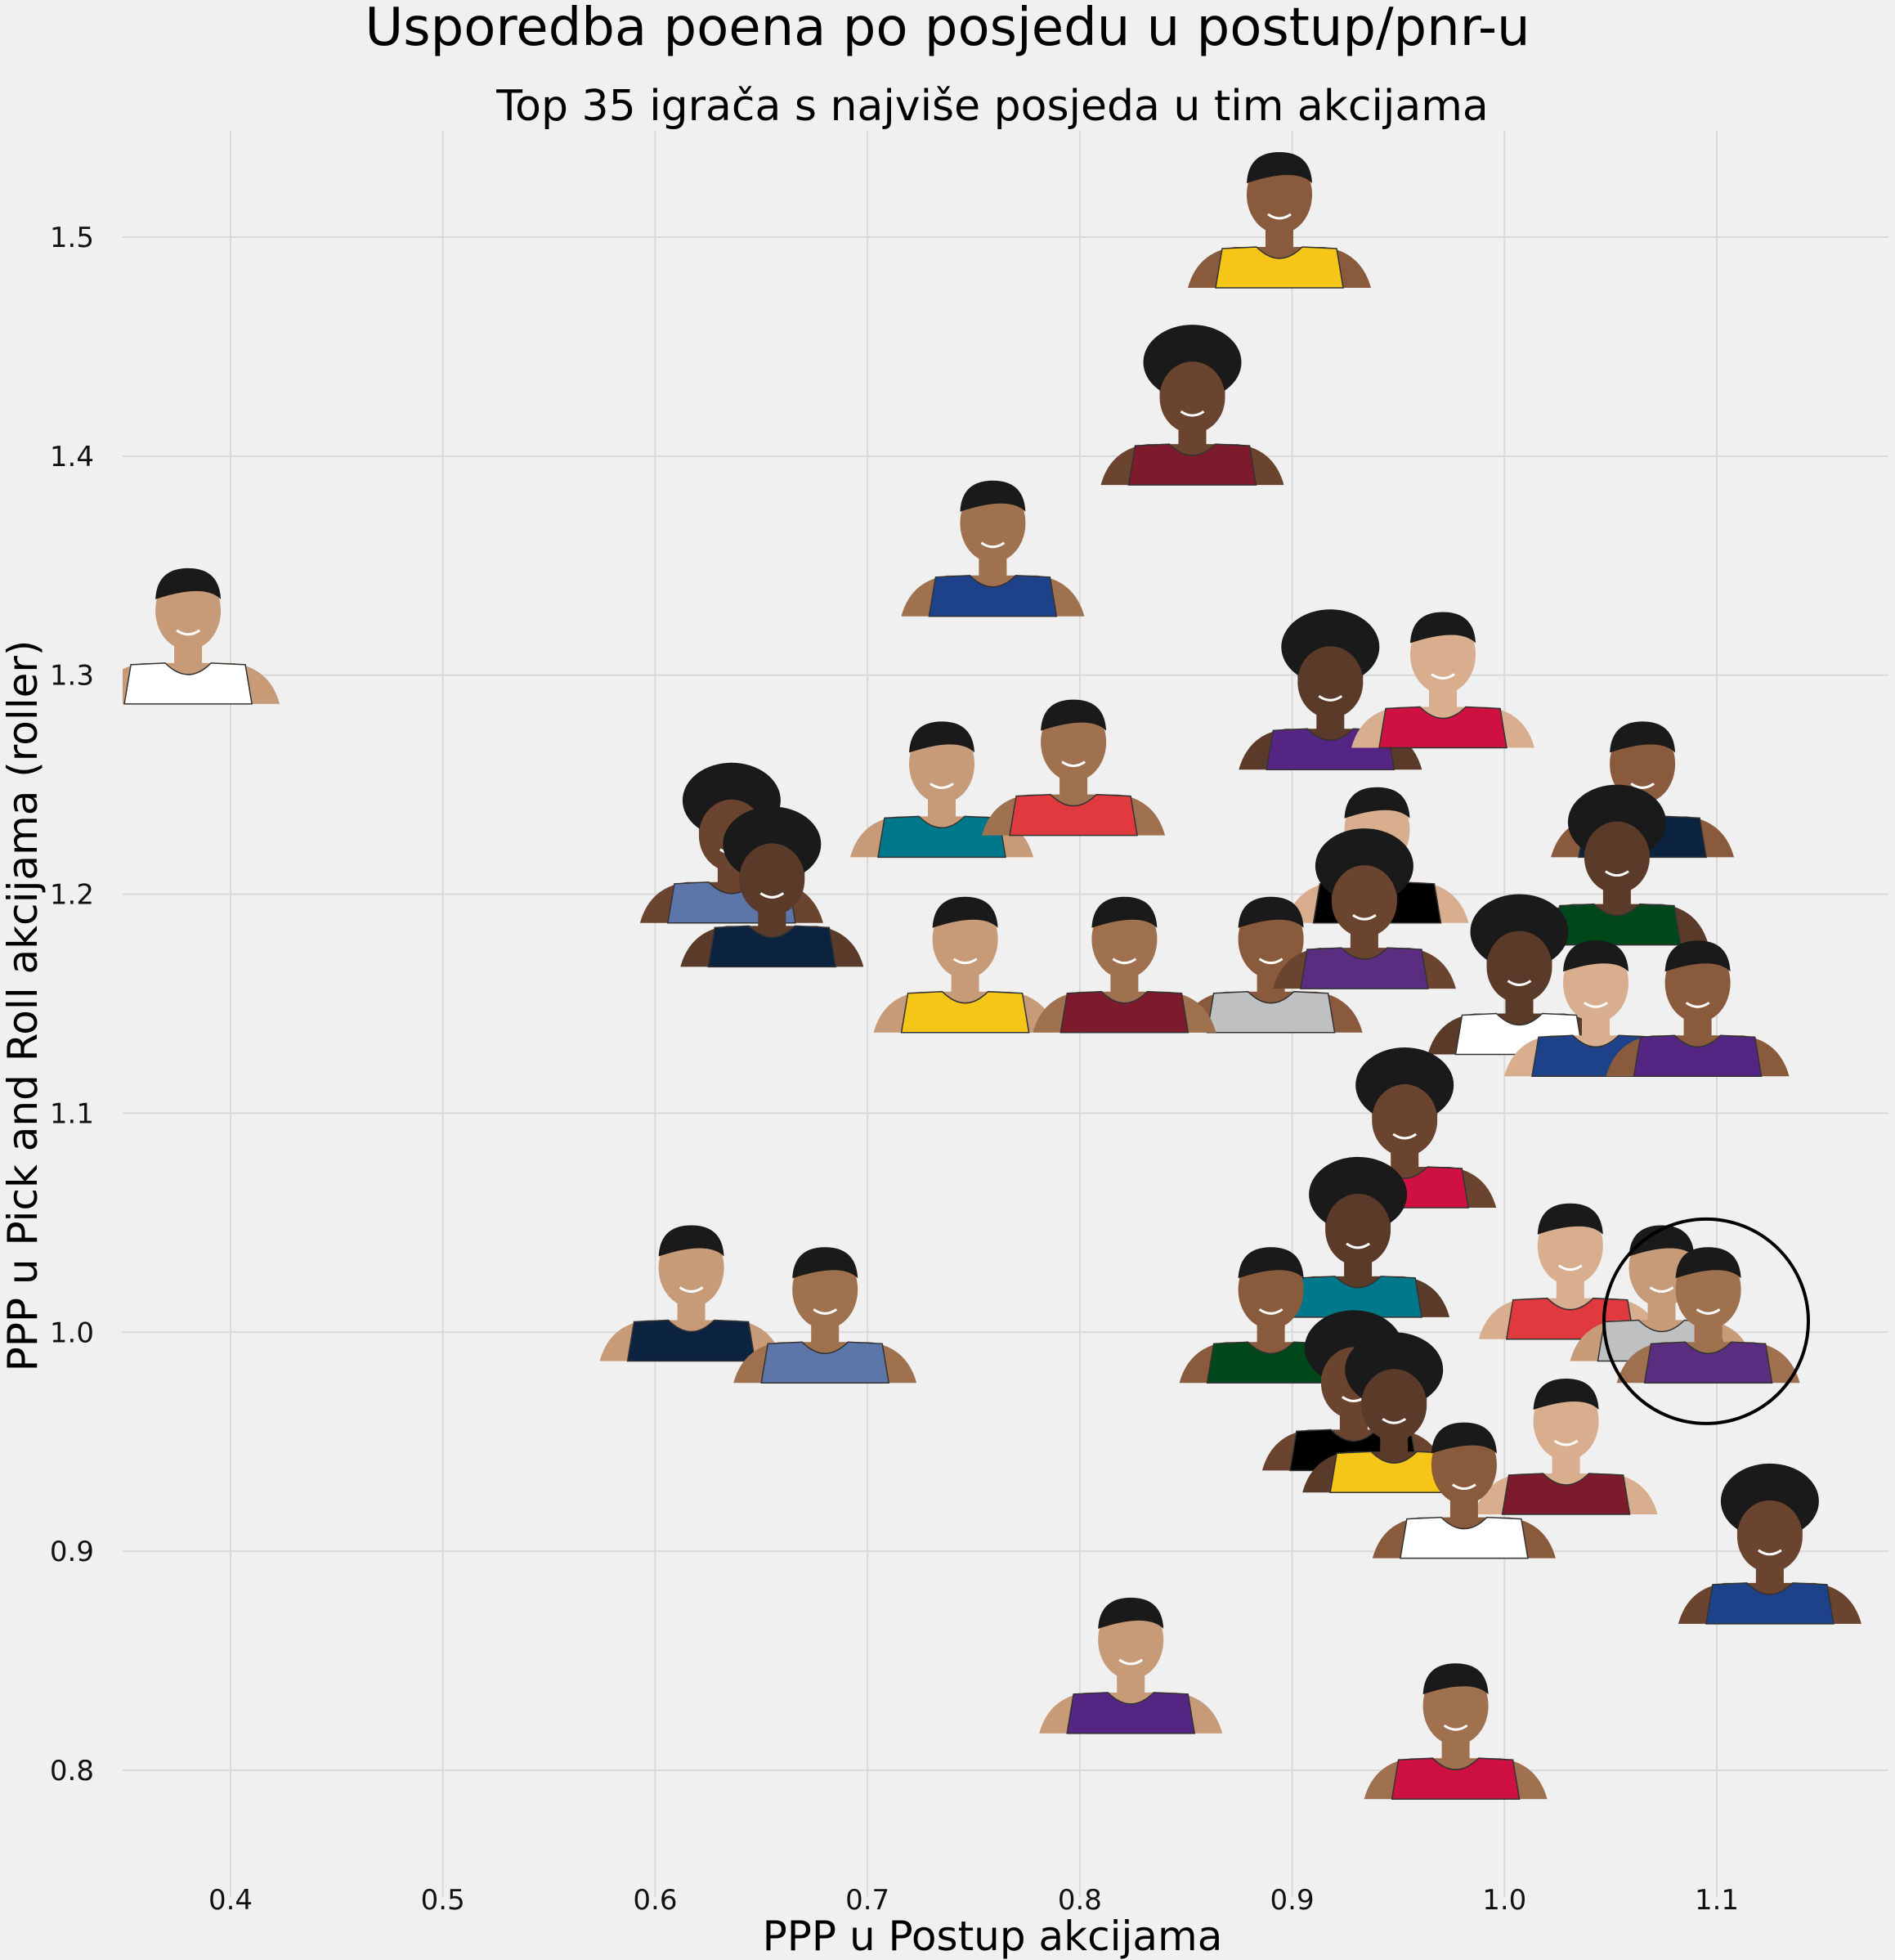 This screenshot has width=1895, height=1960. Describe the element at coordinates (1292, 1901) in the screenshot. I see `x-tick-label: 0.9` at that location.